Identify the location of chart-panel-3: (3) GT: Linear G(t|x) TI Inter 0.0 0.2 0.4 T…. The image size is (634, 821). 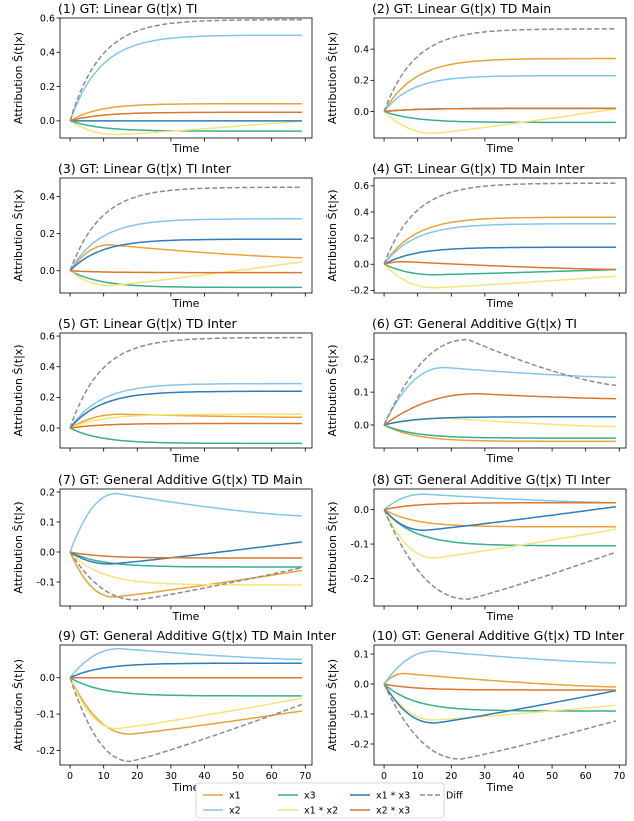
(162, 235).